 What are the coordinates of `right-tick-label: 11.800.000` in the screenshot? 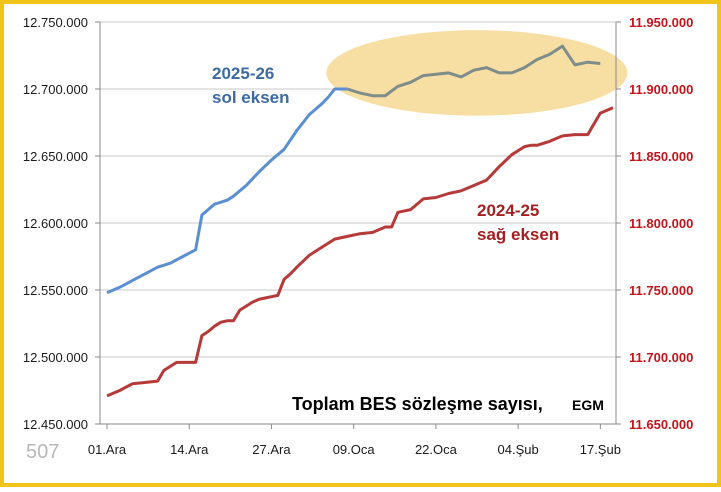 It's located at (661, 223).